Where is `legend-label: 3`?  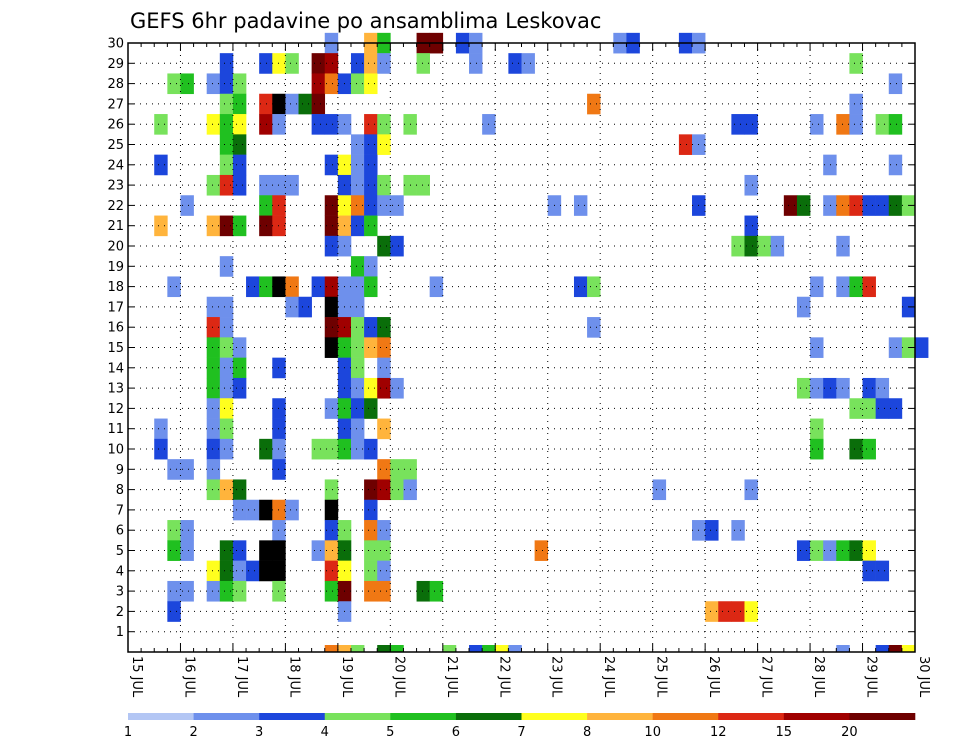 legend-label: 3 is located at coordinates (259, 732).